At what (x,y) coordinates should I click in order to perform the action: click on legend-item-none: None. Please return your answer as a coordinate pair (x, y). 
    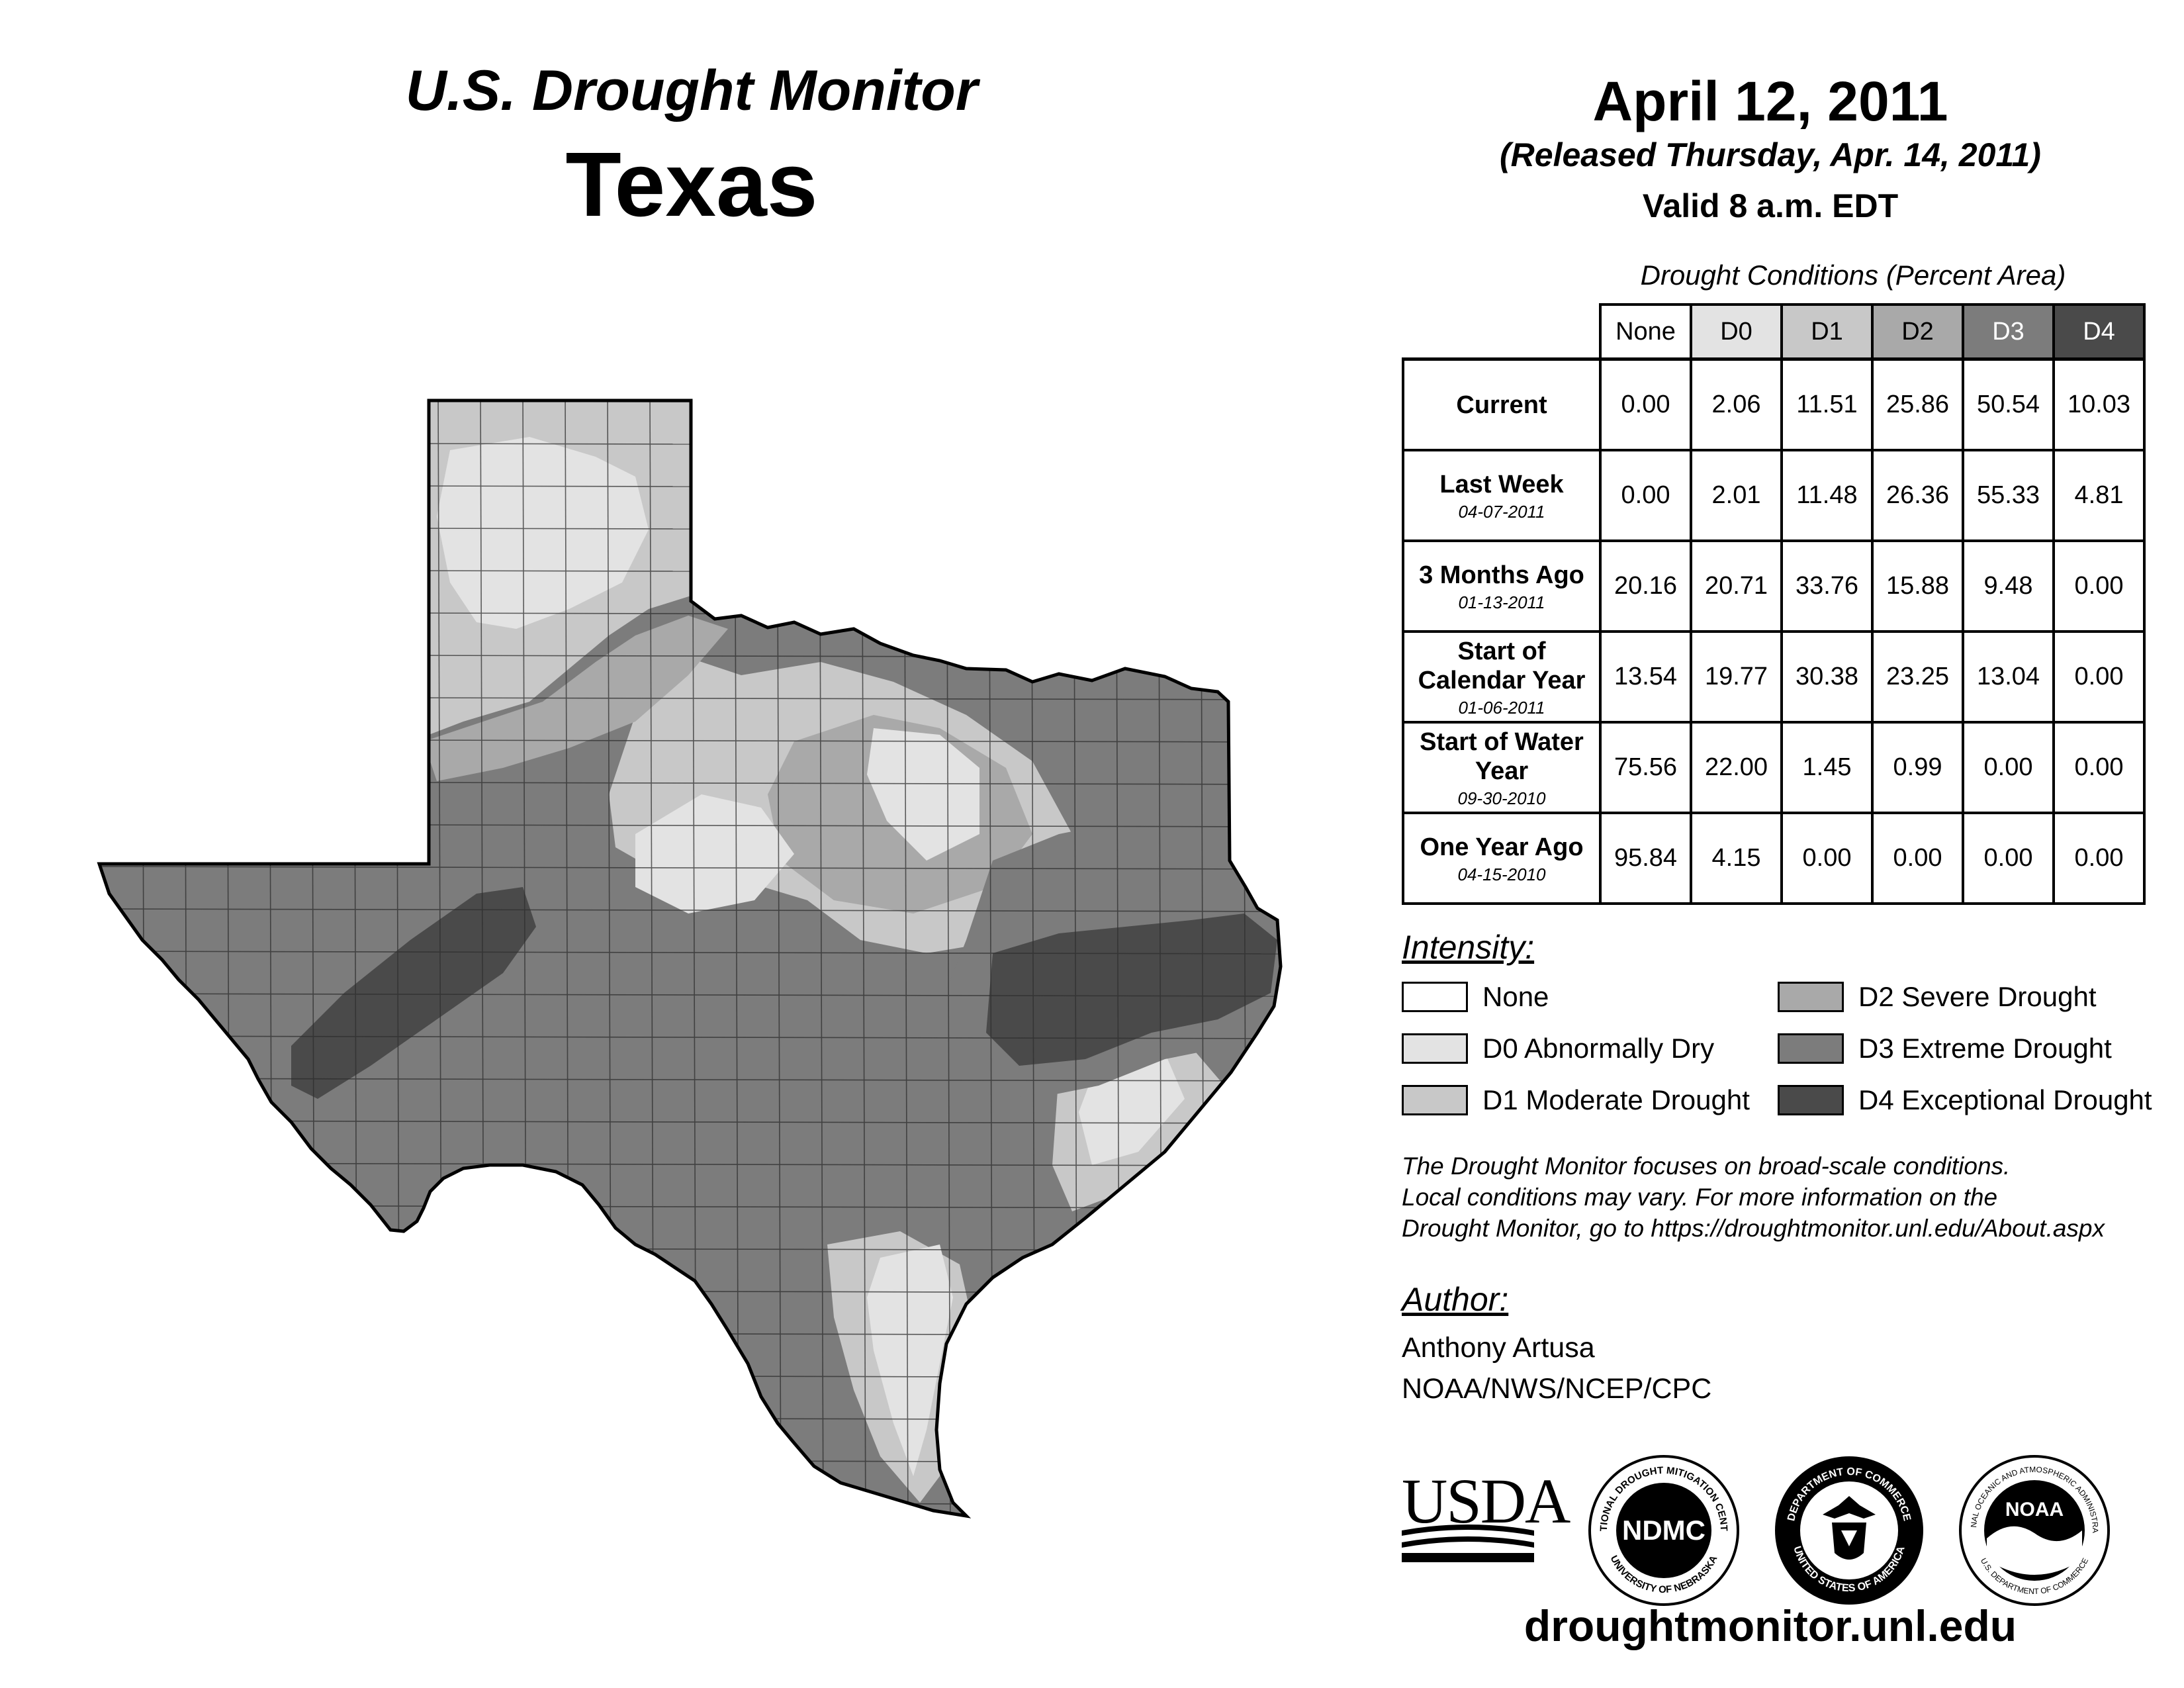
    Looking at the image, I should click on (1476, 996).